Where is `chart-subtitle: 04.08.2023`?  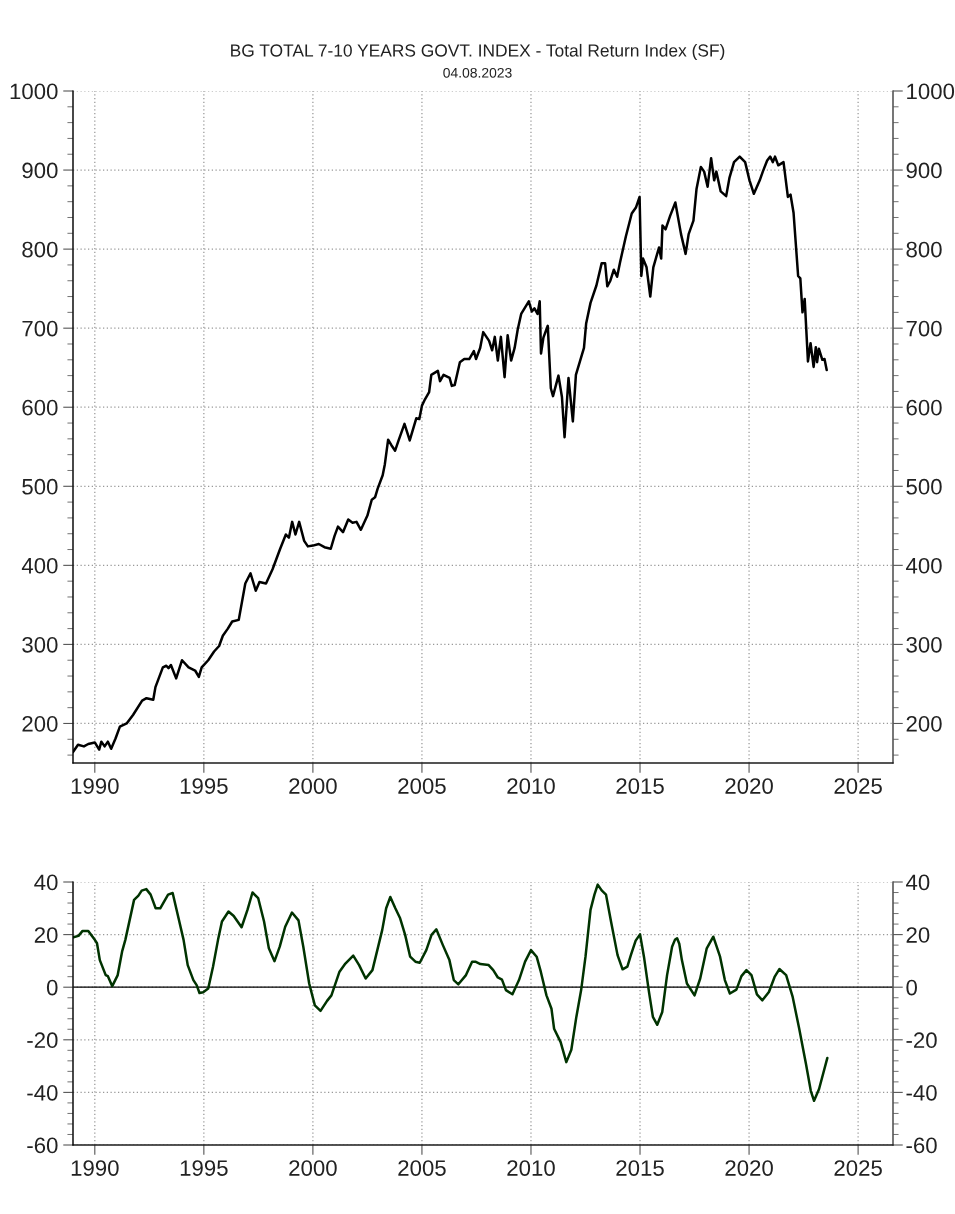
chart-subtitle: 04.08.2023 is located at coordinates (477, 72).